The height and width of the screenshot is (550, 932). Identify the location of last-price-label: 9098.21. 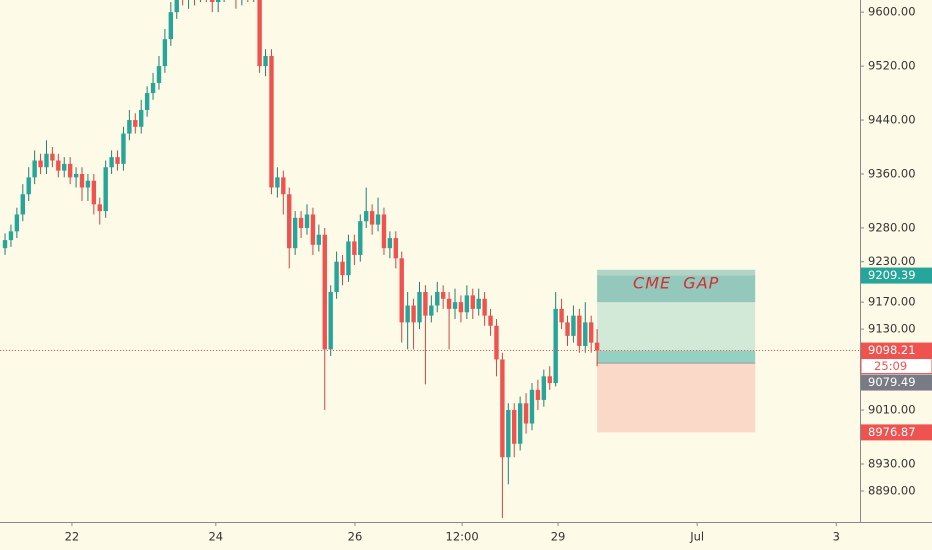
(892, 350).